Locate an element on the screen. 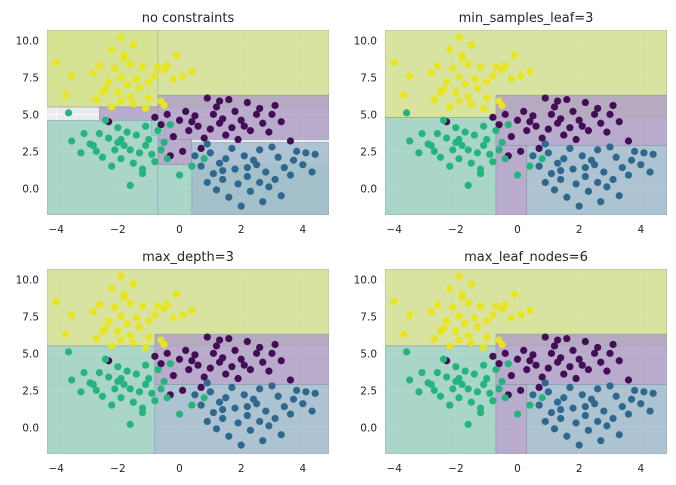 The height and width of the screenshot is (485, 676). y-tick-label: 5.0 is located at coordinates (368, 354).